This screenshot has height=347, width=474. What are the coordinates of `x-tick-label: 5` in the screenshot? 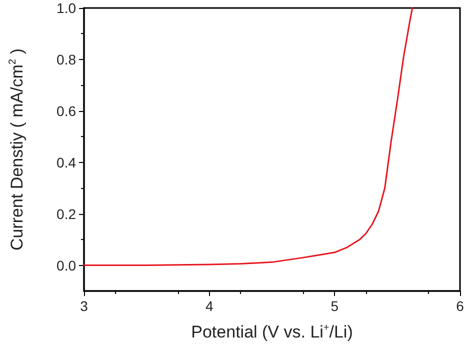 It's located at (334, 306).